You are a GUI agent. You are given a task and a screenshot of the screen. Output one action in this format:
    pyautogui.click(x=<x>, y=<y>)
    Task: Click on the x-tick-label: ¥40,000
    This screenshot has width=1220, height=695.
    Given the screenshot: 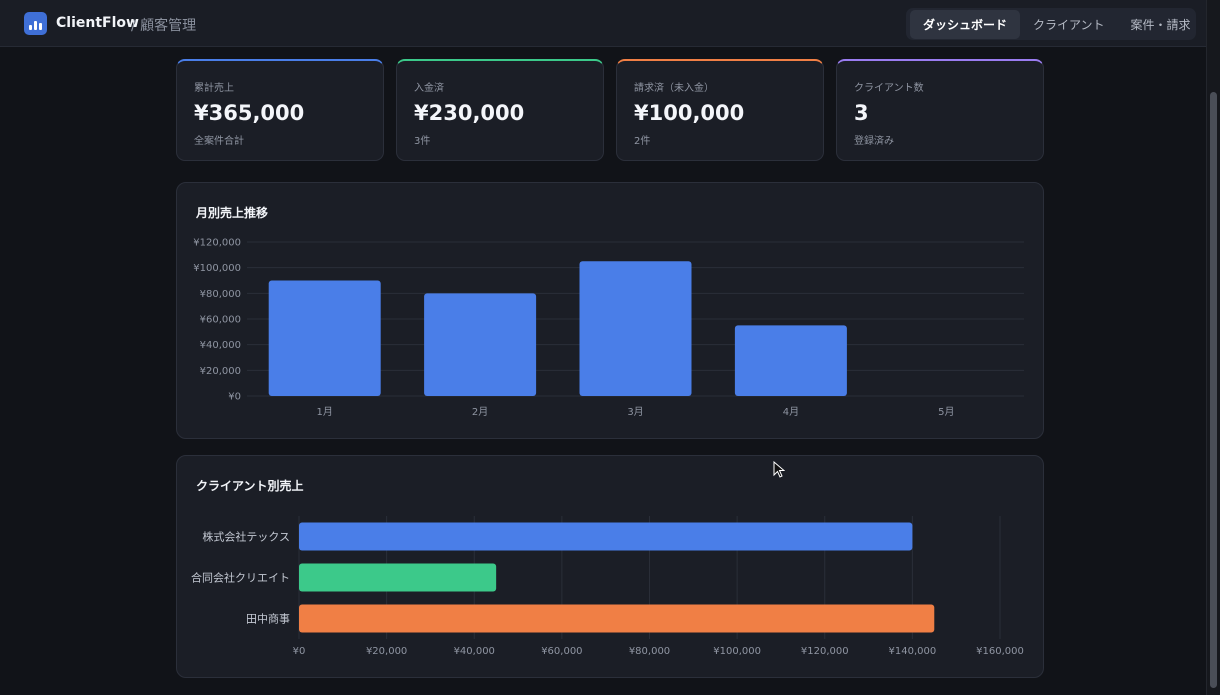 What is the action you would take?
    pyautogui.click(x=474, y=651)
    